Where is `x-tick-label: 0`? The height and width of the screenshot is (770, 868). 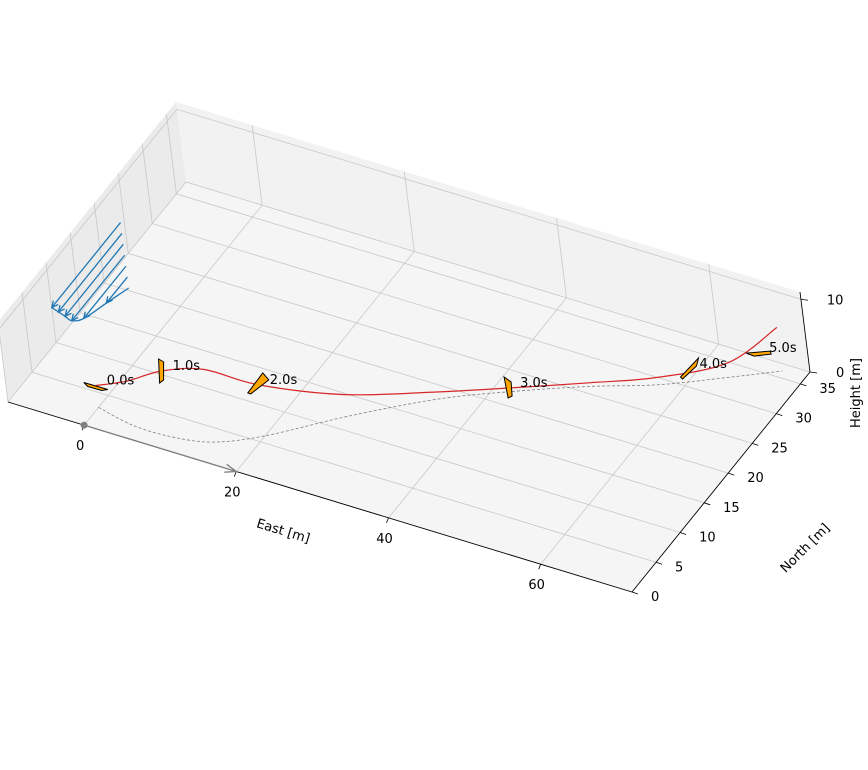 x-tick-label: 0 is located at coordinates (80, 446).